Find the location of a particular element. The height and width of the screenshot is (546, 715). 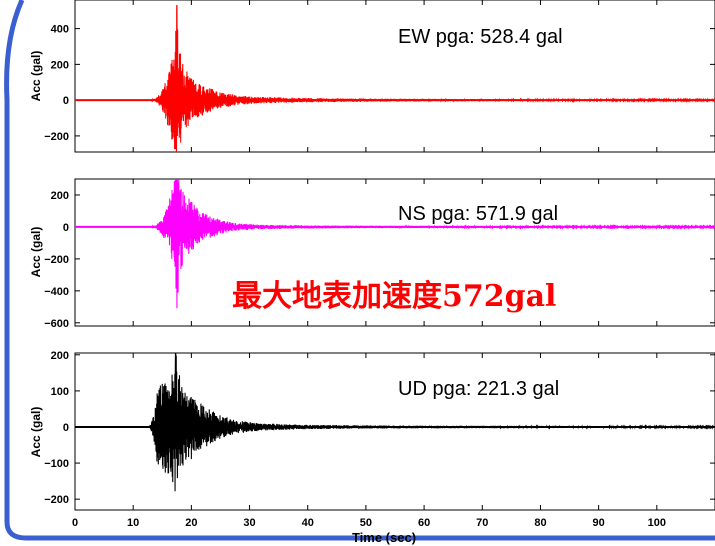

x-tick-label: 60 is located at coordinates (424, 523).